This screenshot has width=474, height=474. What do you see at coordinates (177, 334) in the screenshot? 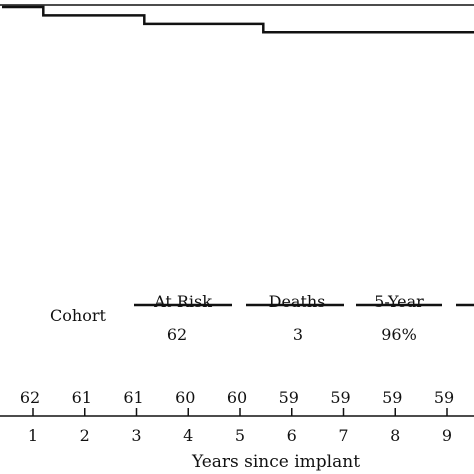
I see `table-value-at-risk: 62` at bounding box center [177, 334].